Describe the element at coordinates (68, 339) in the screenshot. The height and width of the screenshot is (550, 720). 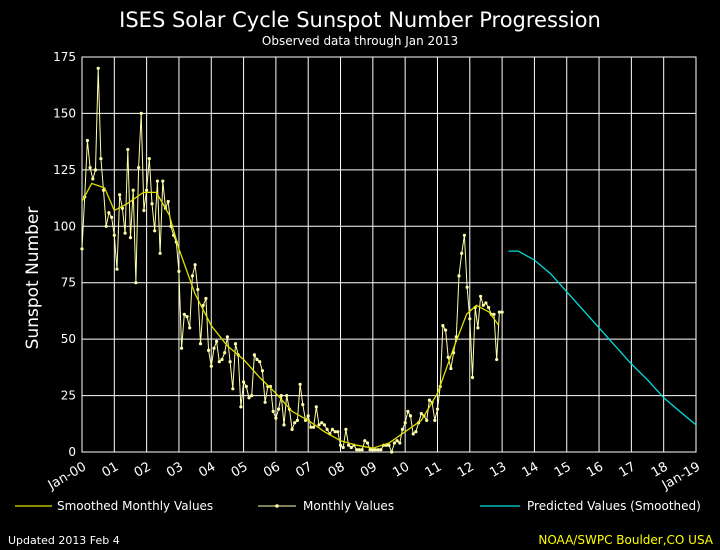
I see `y-tick-label: 50` at that location.